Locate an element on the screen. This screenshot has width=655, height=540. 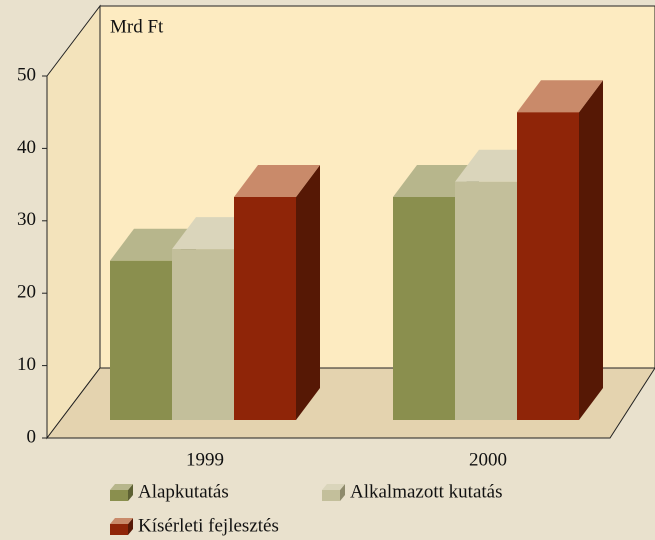
y-tick-label: 40 is located at coordinates (26, 147).